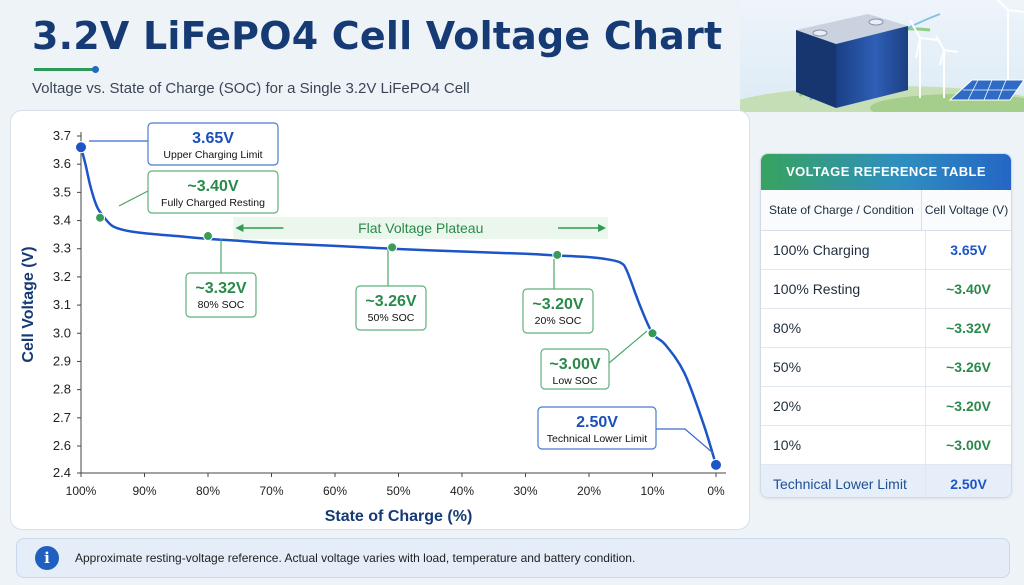 This screenshot has height=585, width=1024. What do you see at coordinates (525, 491) in the screenshot?
I see `x-tick-label: 30%` at bounding box center [525, 491].